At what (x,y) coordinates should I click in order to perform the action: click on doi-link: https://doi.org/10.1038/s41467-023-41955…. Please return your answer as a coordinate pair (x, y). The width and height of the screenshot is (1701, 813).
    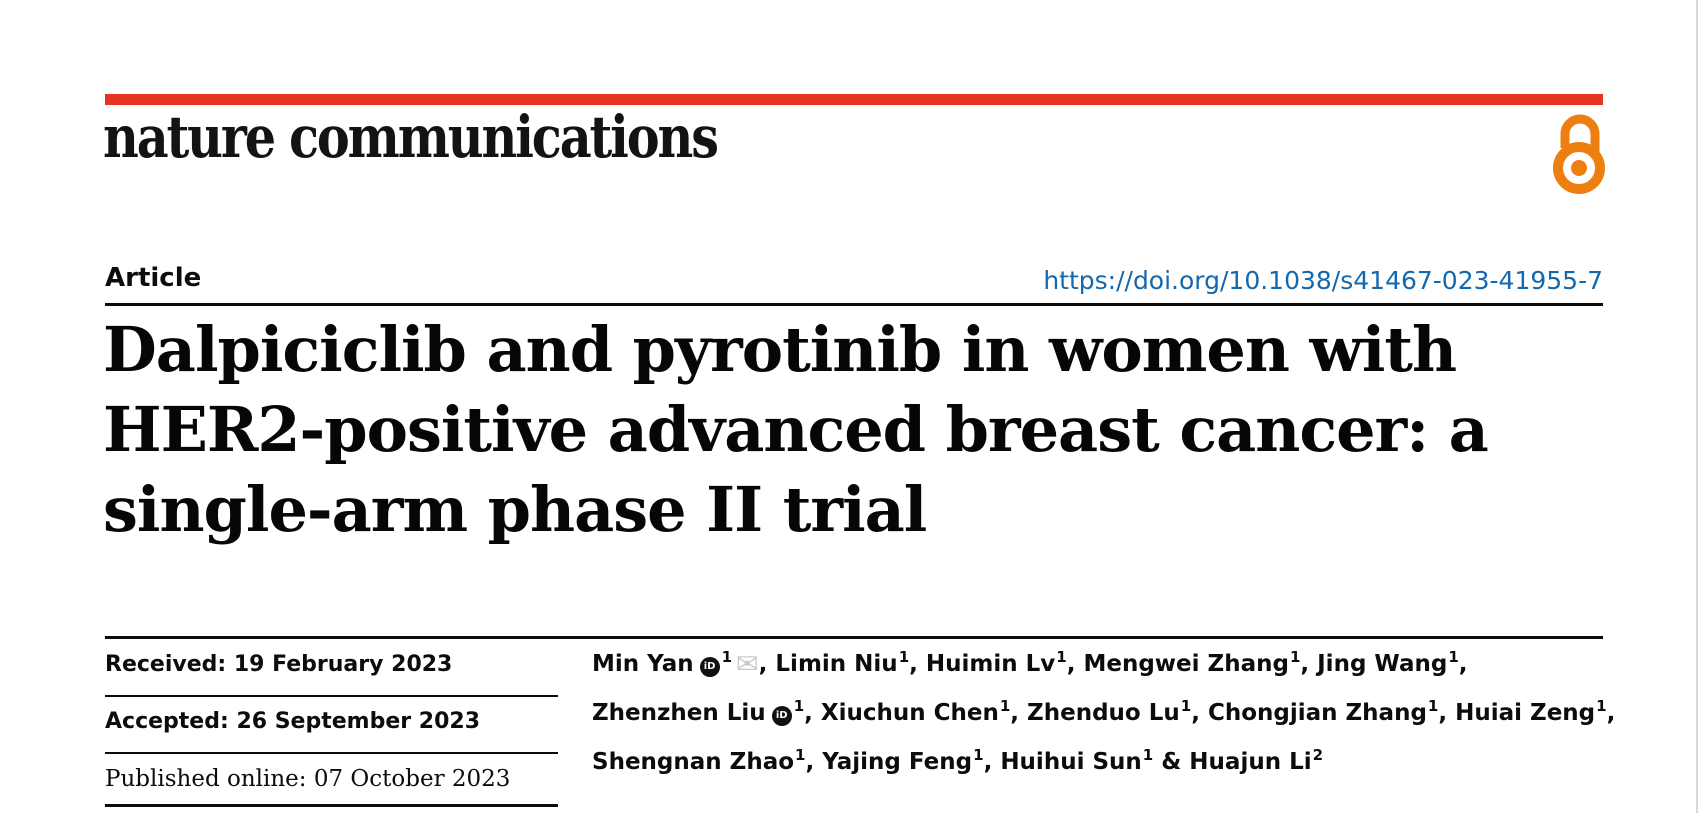
    Looking at the image, I should click on (1323, 280).